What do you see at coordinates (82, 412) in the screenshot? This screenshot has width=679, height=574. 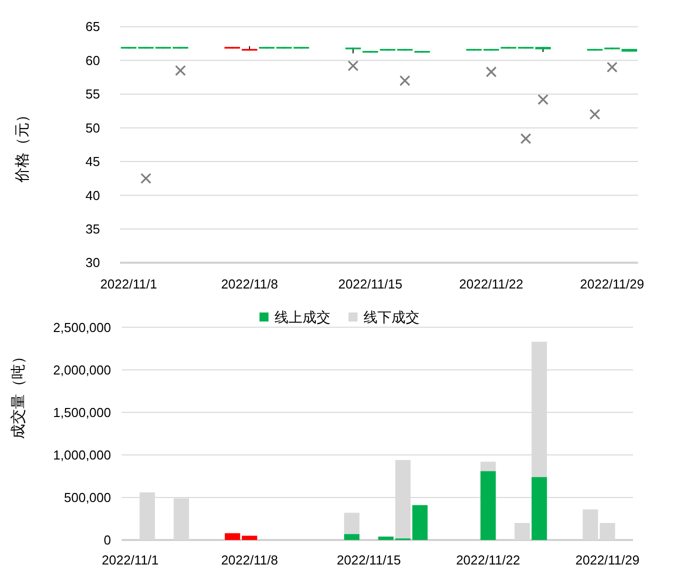 I see `y-tick-label: 1,500,000` at bounding box center [82, 412].